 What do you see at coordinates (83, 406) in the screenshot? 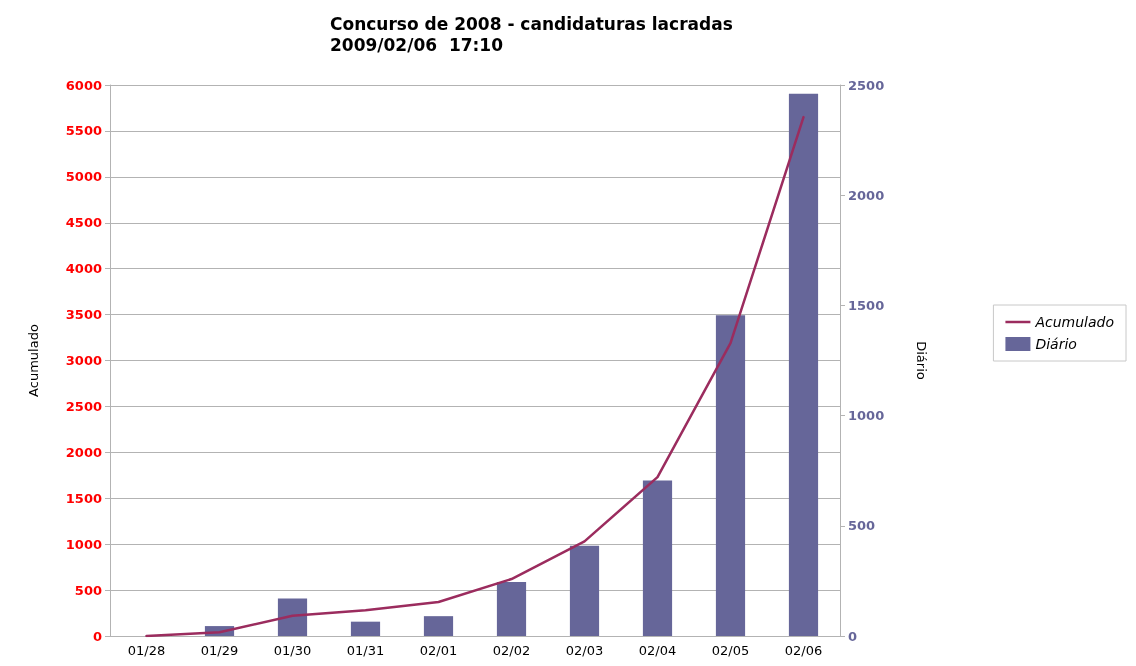
I see `y-tick-label: 2500` at bounding box center [83, 406].